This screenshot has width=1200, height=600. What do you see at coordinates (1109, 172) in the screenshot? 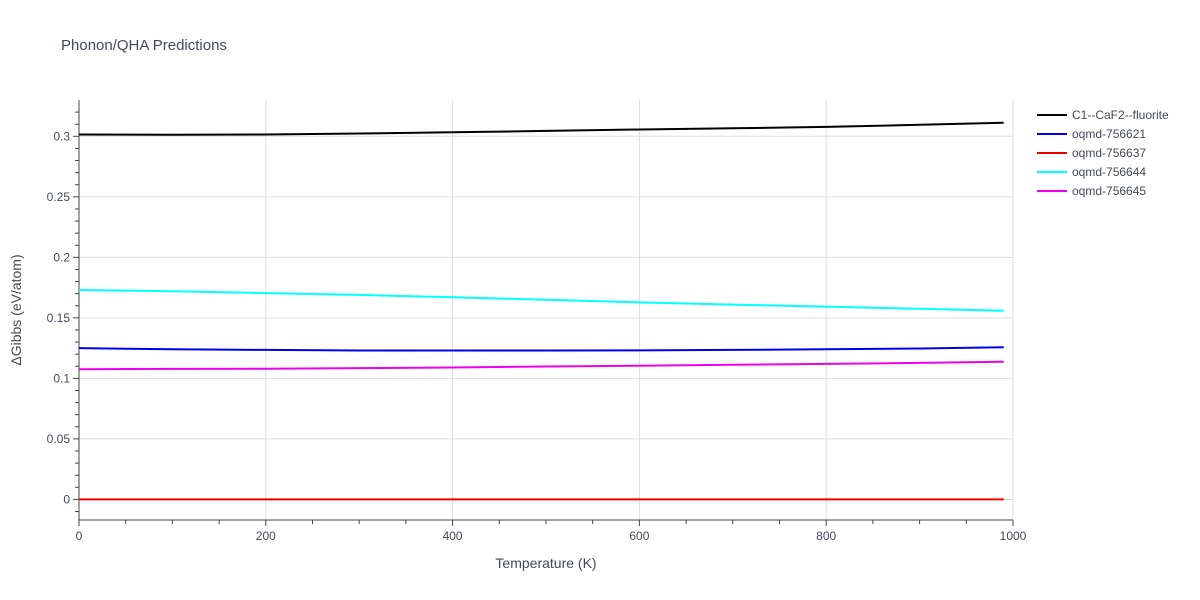
I see `legend-label: oqmd-756644` at bounding box center [1109, 172].